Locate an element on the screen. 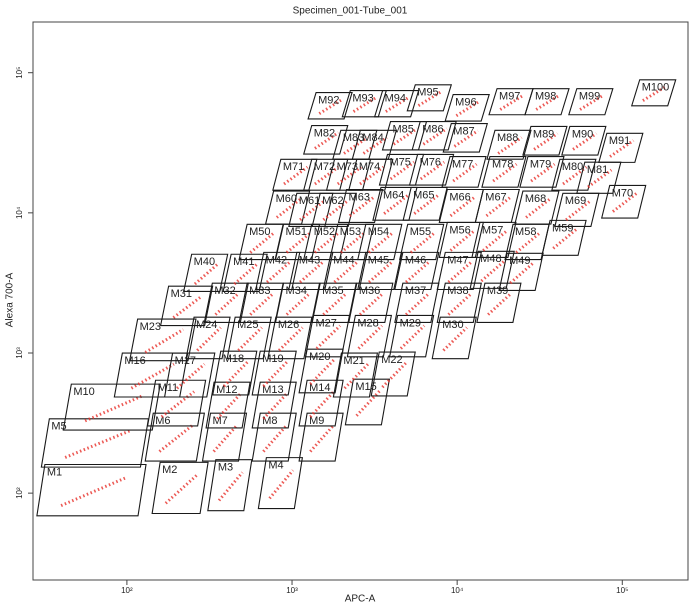  gate-label: M94 is located at coordinates (395, 98).